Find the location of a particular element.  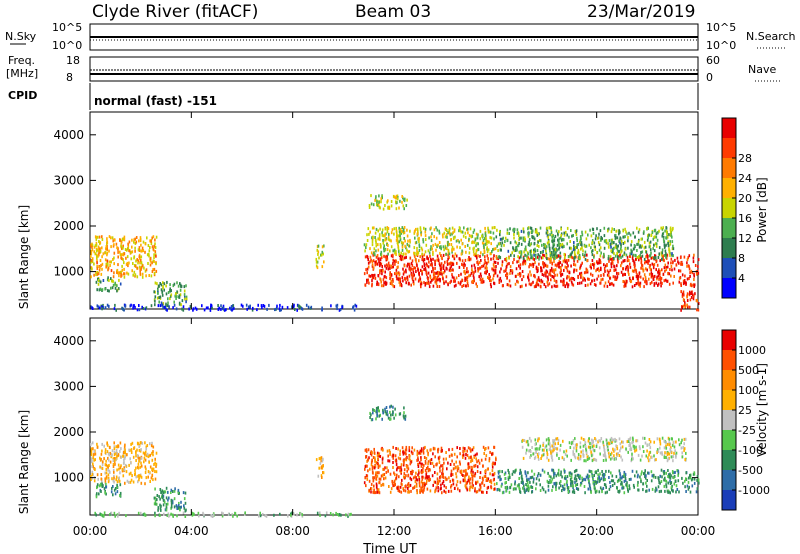

cpid-label: CPID is located at coordinates (22, 95).